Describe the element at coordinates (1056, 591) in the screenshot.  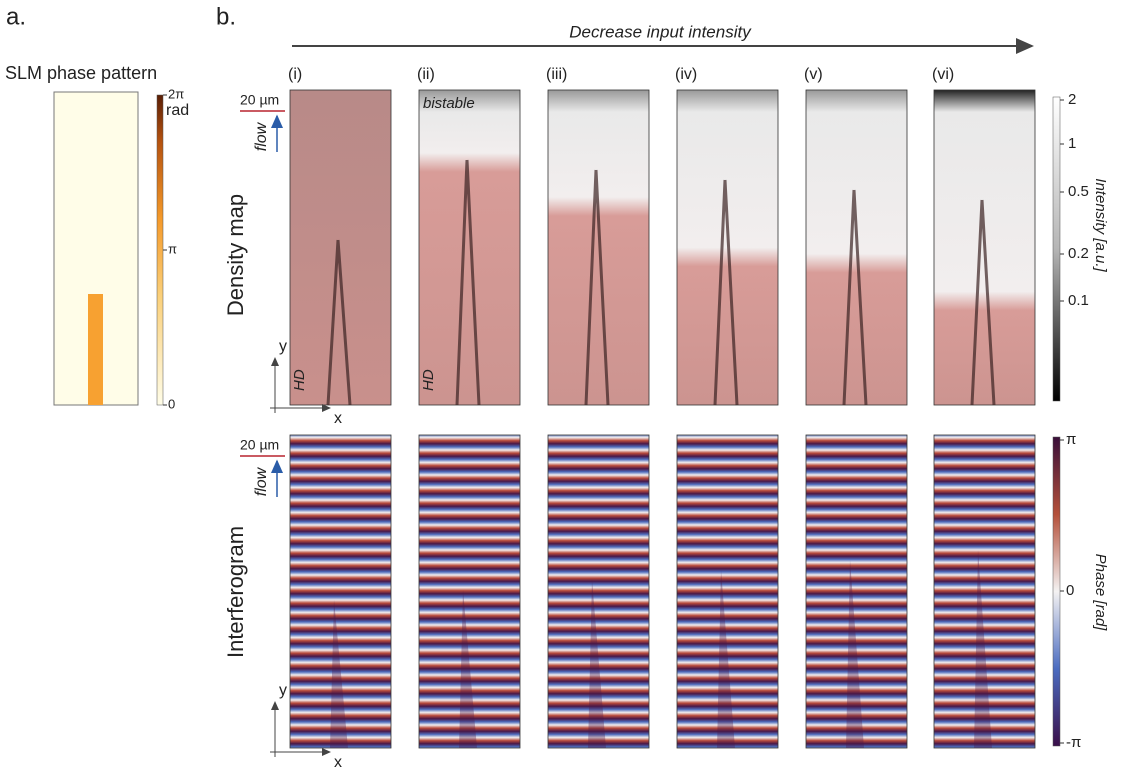
I see `phase-colorbar` at that location.